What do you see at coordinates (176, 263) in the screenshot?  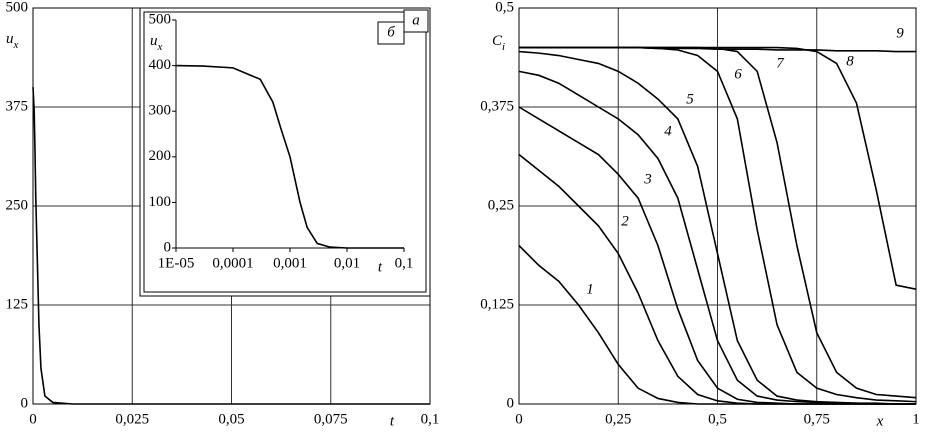 I see `x-tick-label: 1E-05` at bounding box center [176, 263].